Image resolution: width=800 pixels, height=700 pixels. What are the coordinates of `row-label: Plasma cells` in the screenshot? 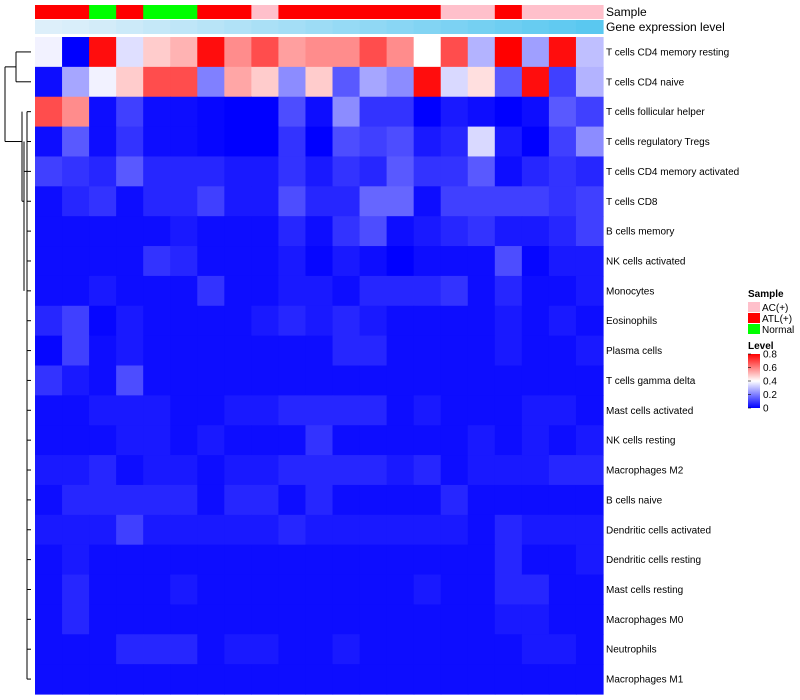 It's located at (634, 351).